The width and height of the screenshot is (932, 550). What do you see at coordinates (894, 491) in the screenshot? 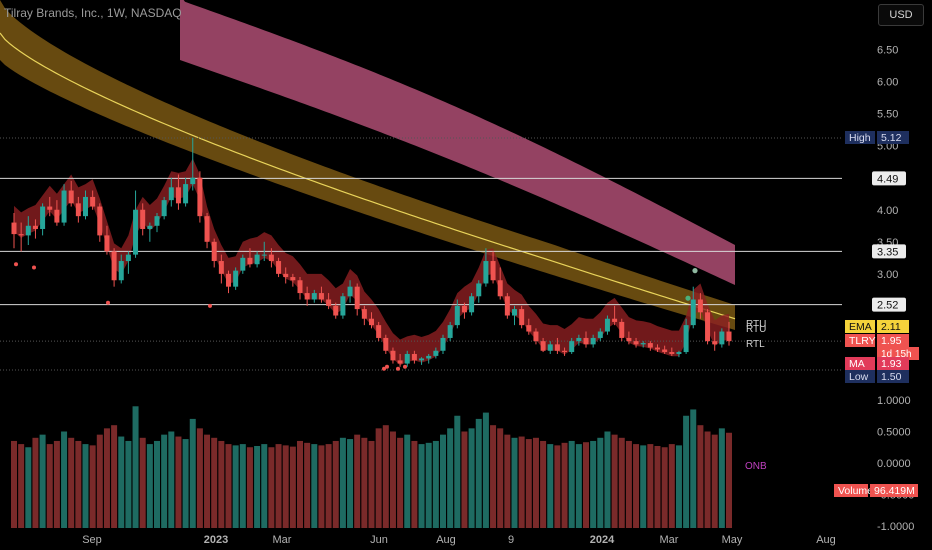
I see `volume-badge-value: 96.419M` at bounding box center [894, 491].